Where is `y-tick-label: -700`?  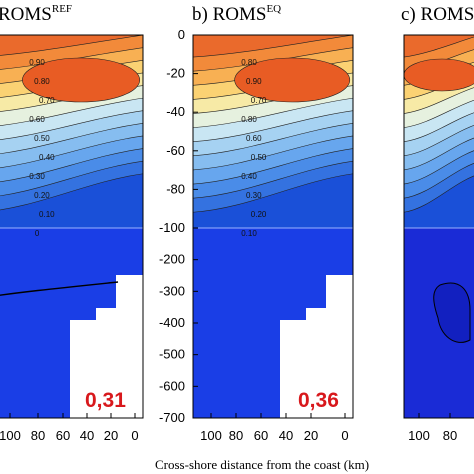
y-tick-label: -700 is located at coordinates (172, 417).